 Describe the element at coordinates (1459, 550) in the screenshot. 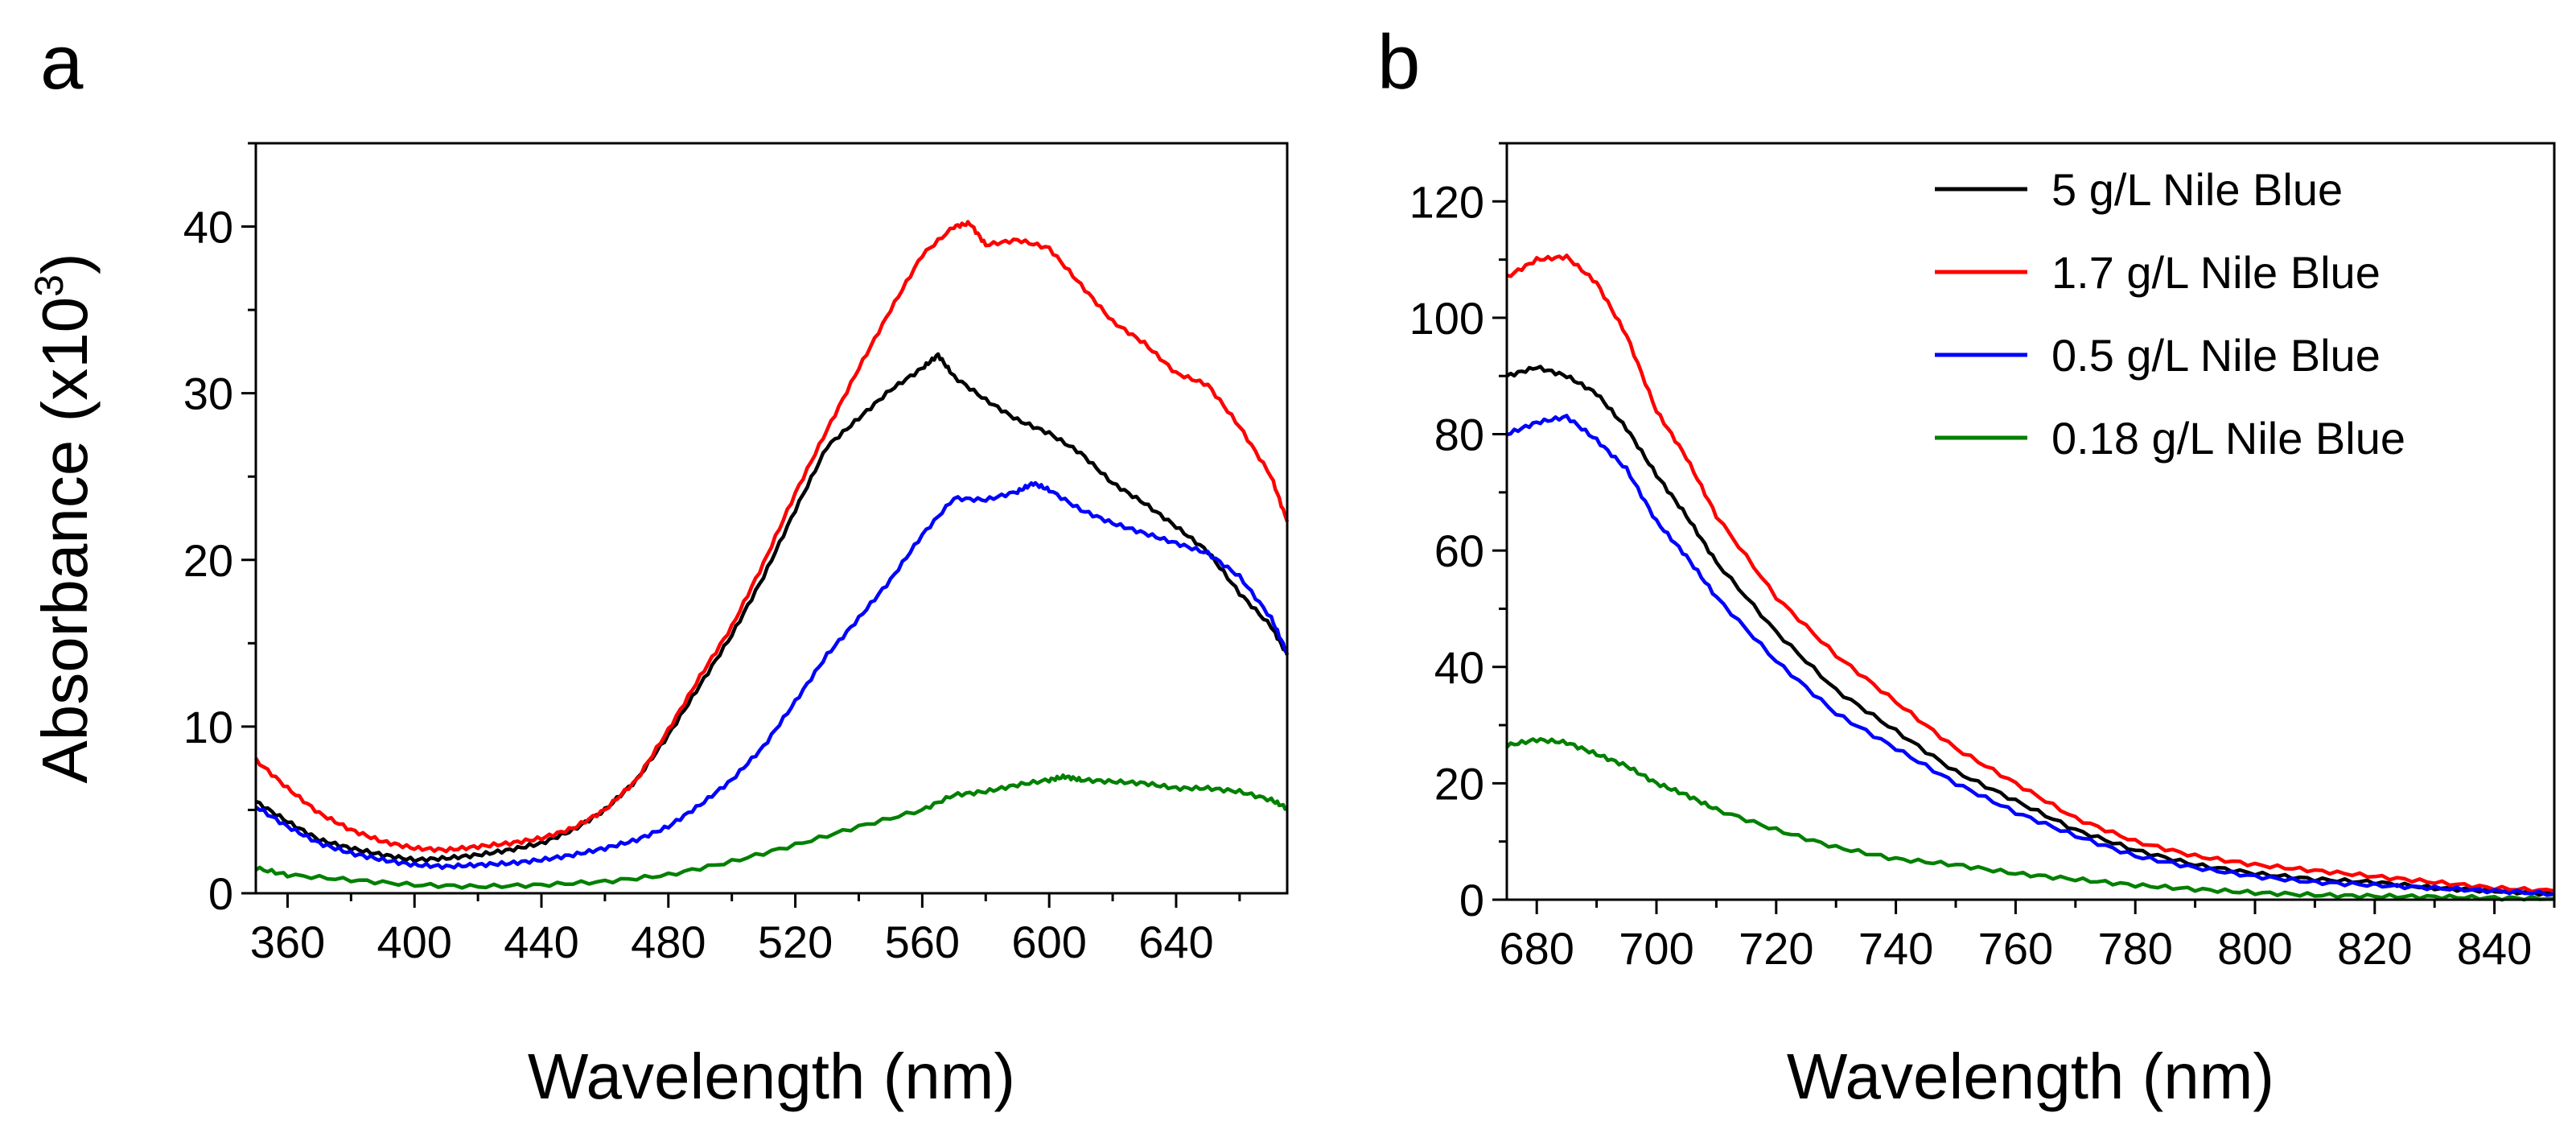

I see `y-tick-label: 60` at that location.